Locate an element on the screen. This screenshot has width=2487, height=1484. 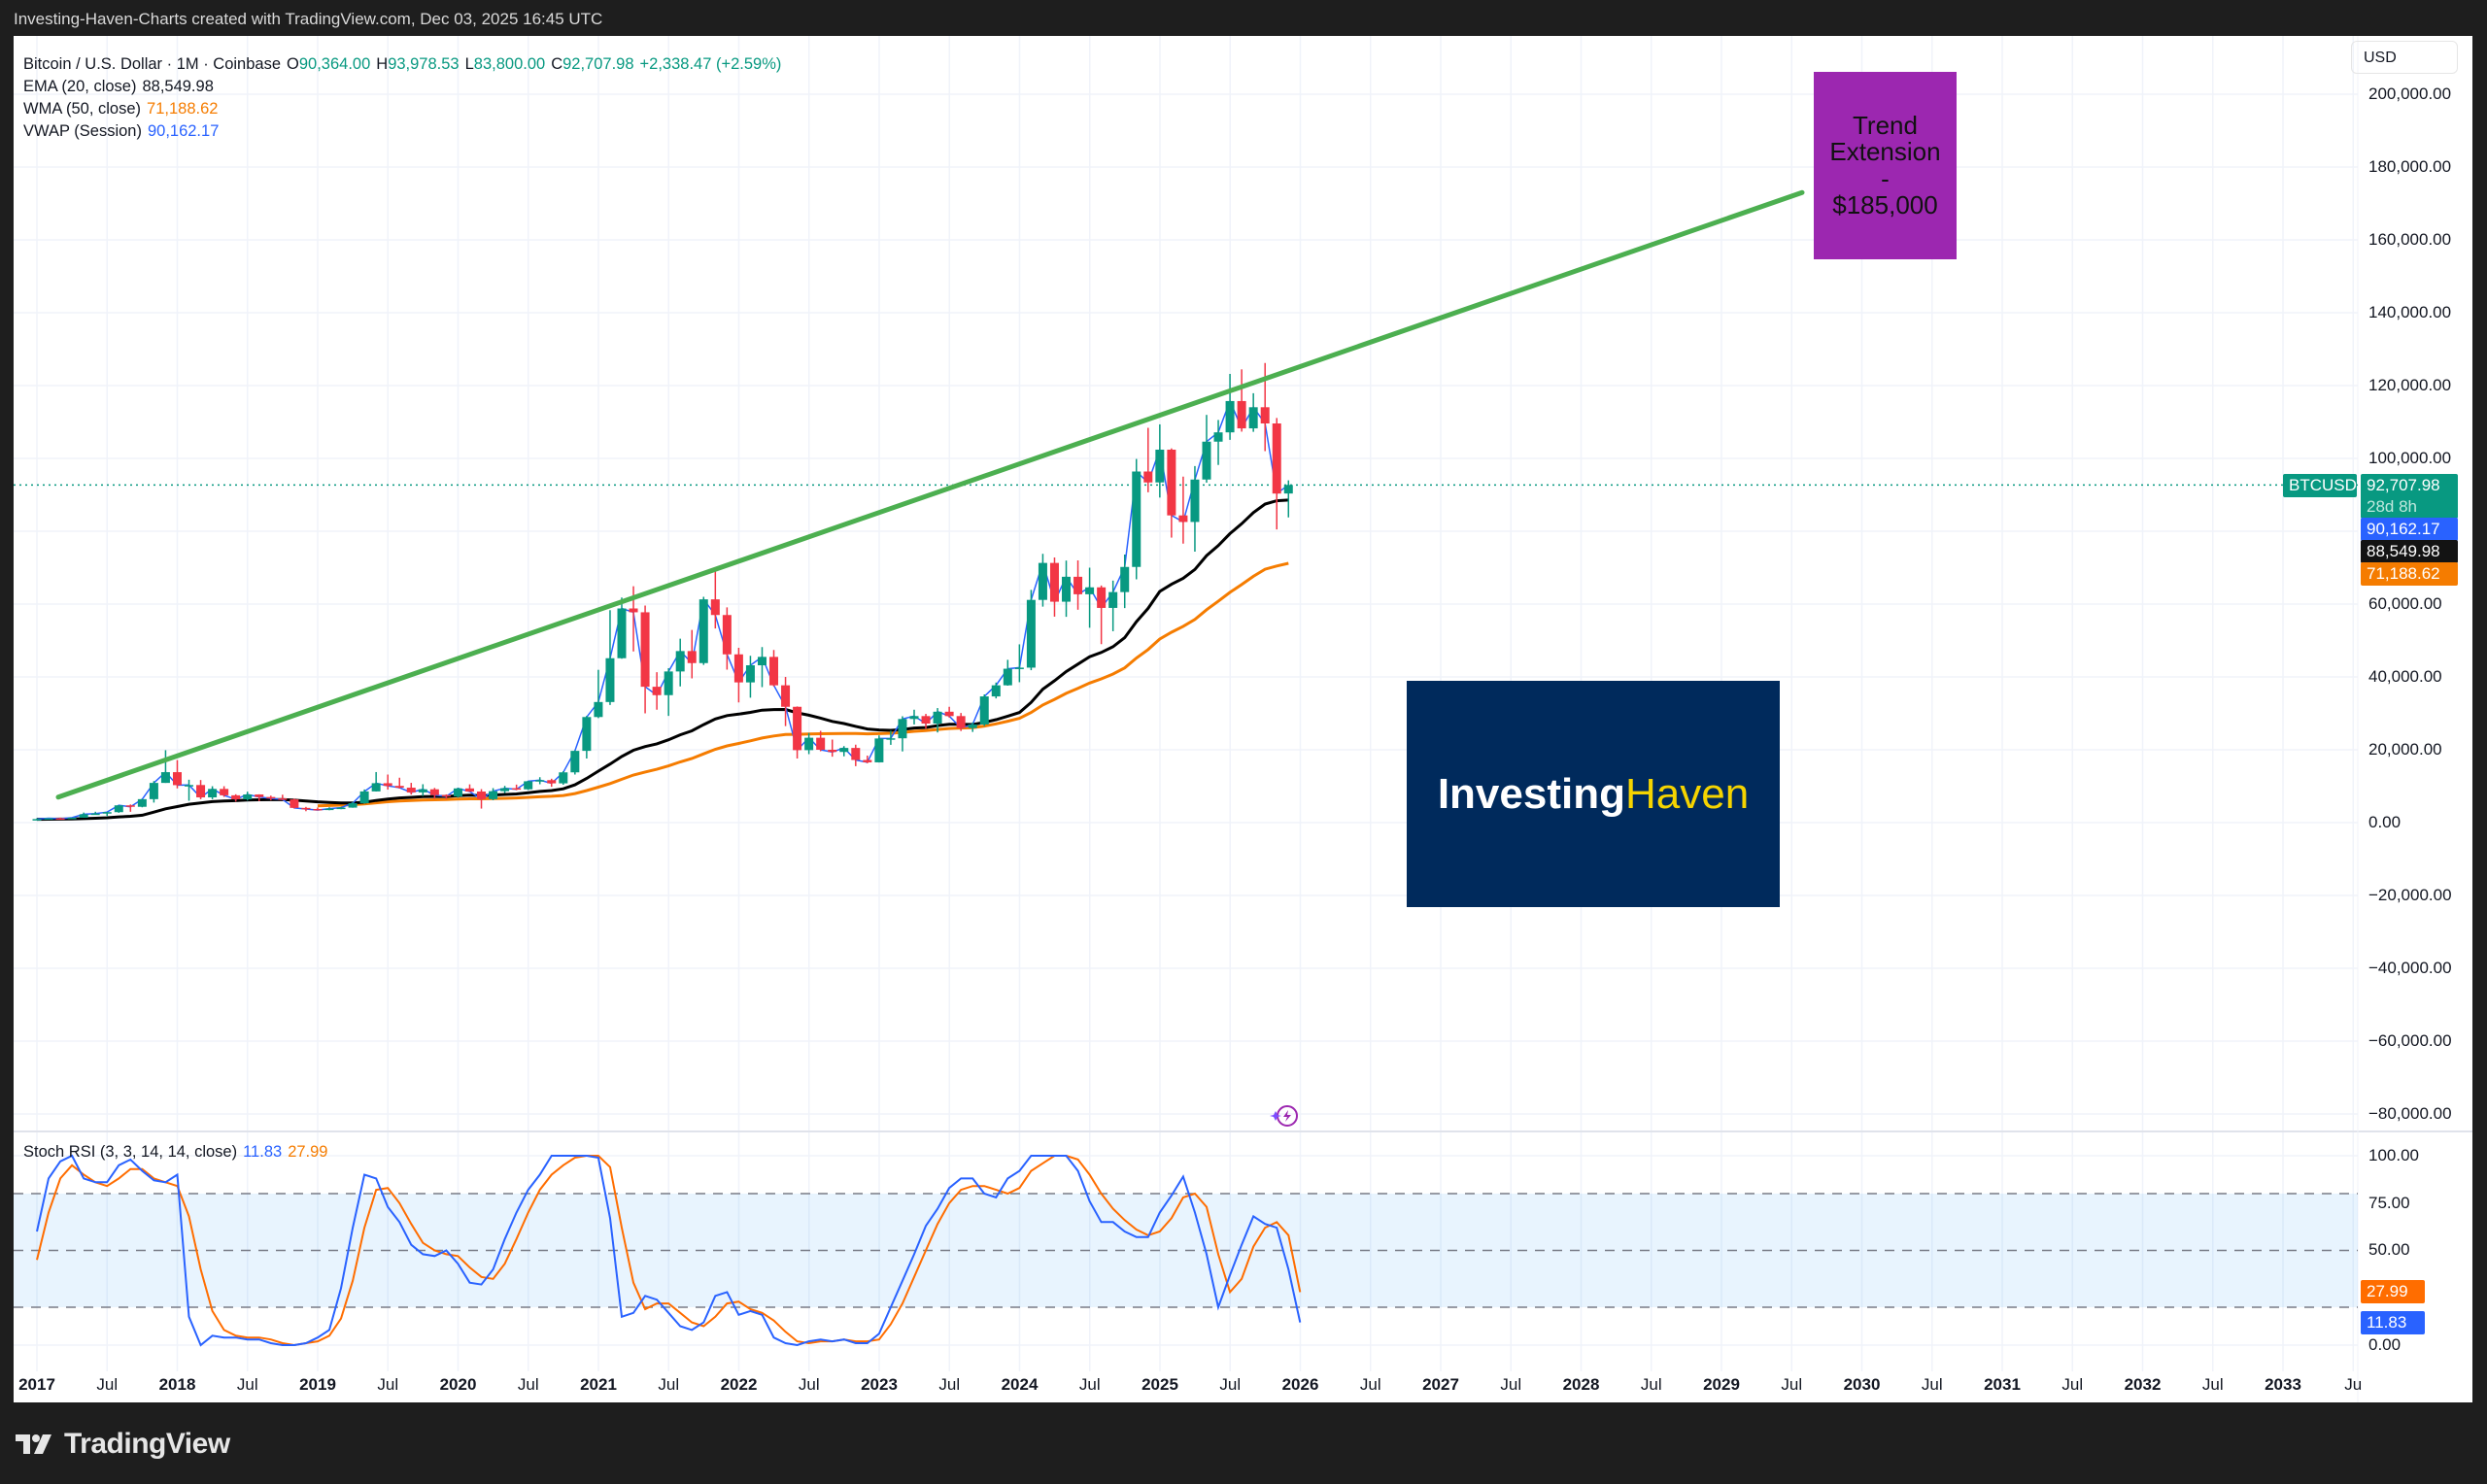
wma-tag: 71,188.62 is located at coordinates (2409, 574).